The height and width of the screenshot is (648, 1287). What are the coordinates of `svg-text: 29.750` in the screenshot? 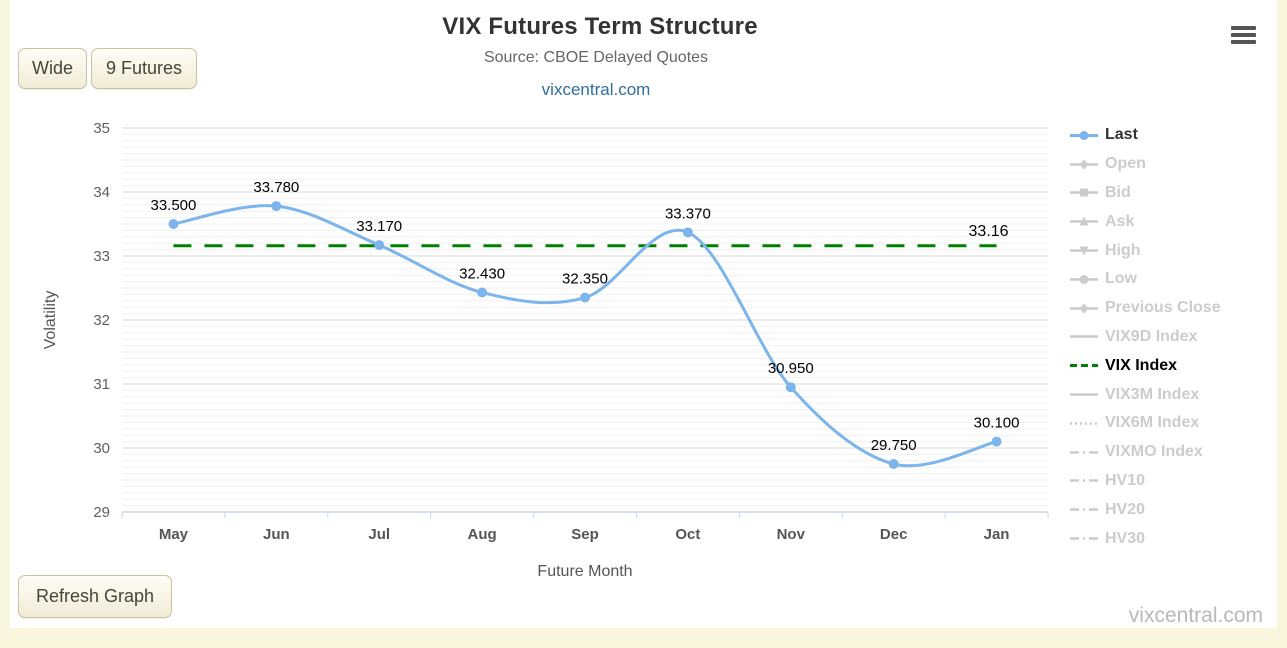 It's located at (894, 445).